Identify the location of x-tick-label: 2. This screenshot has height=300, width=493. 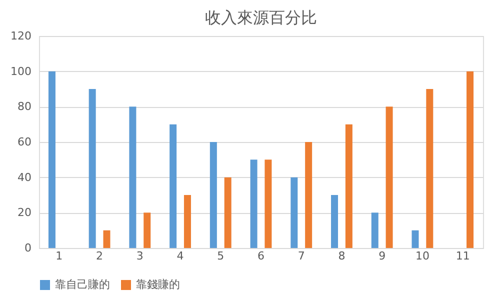
(100, 256).